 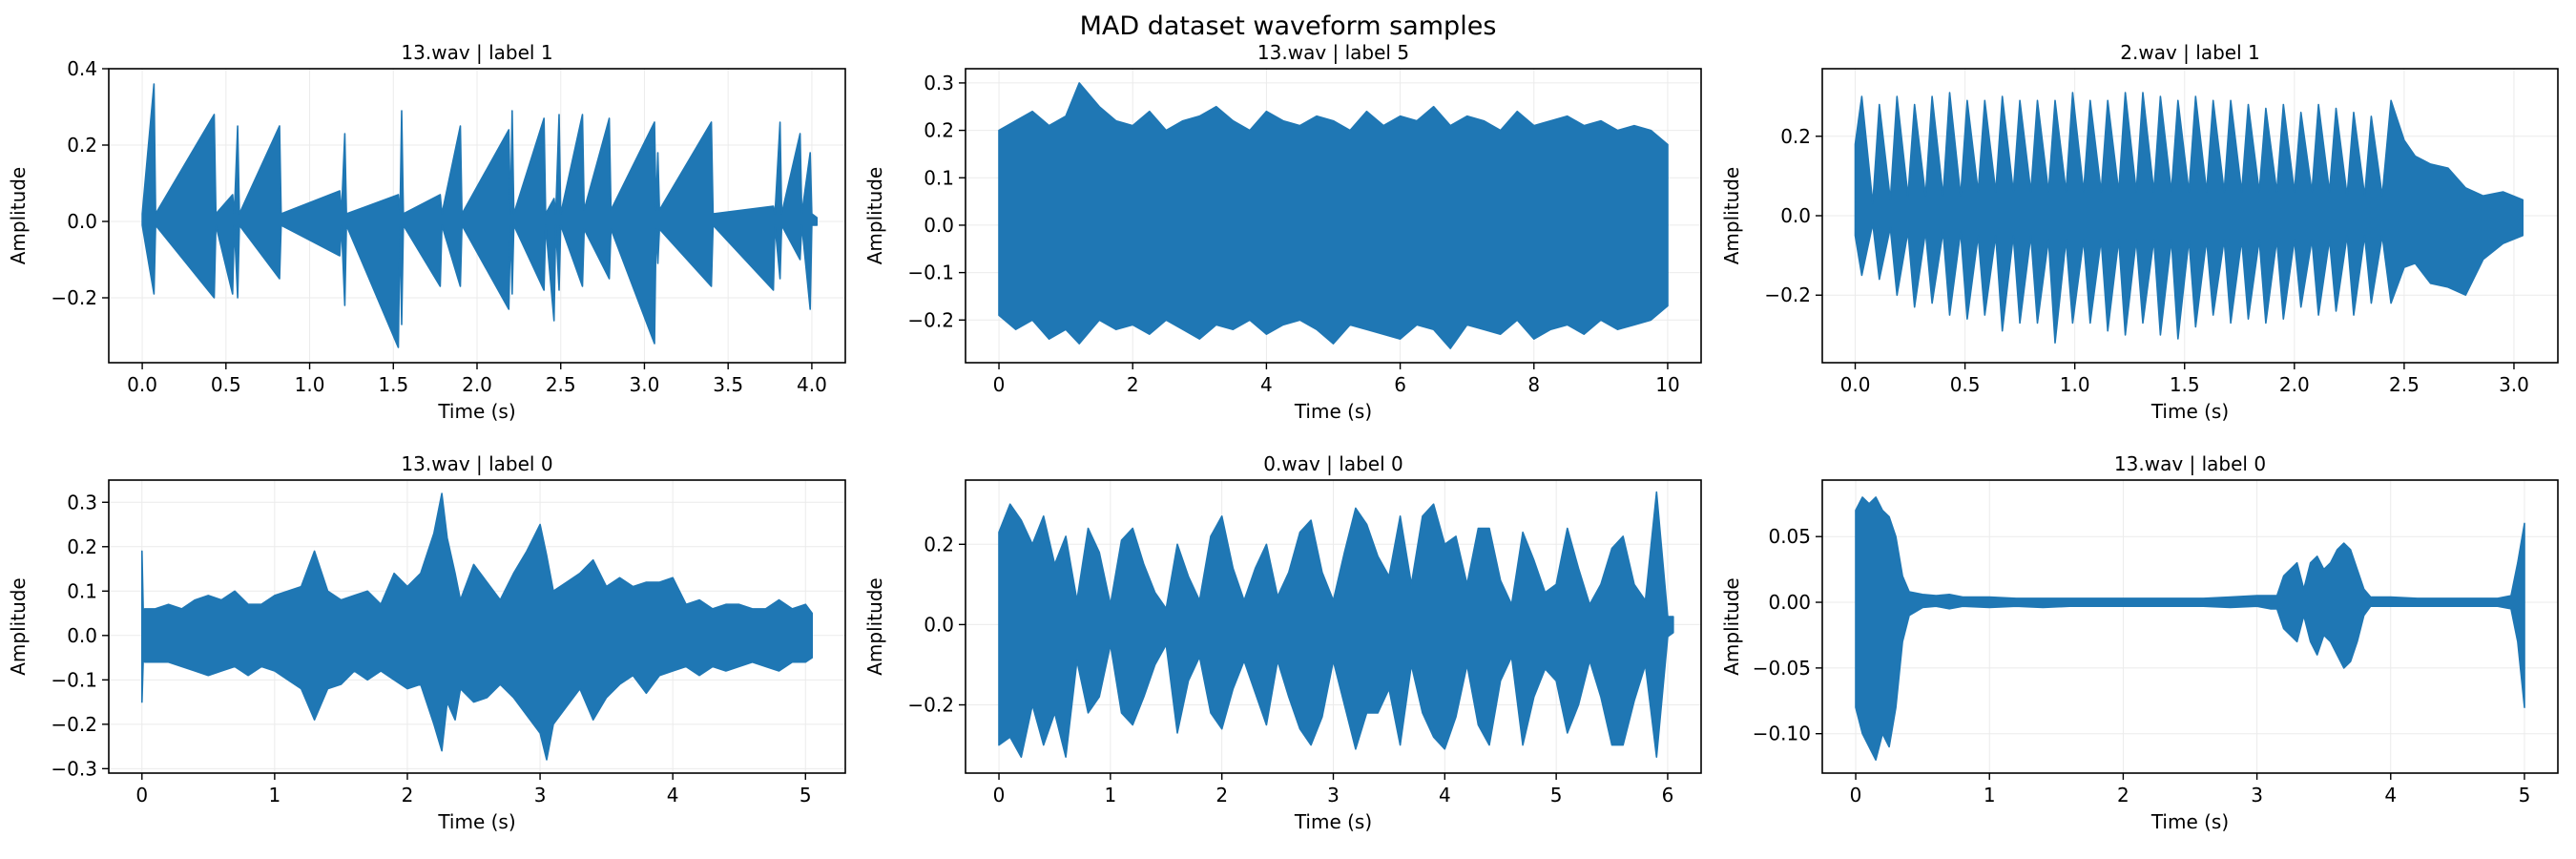 I want to click on y-tick-label: 0.4, so click(x=82, y=68).